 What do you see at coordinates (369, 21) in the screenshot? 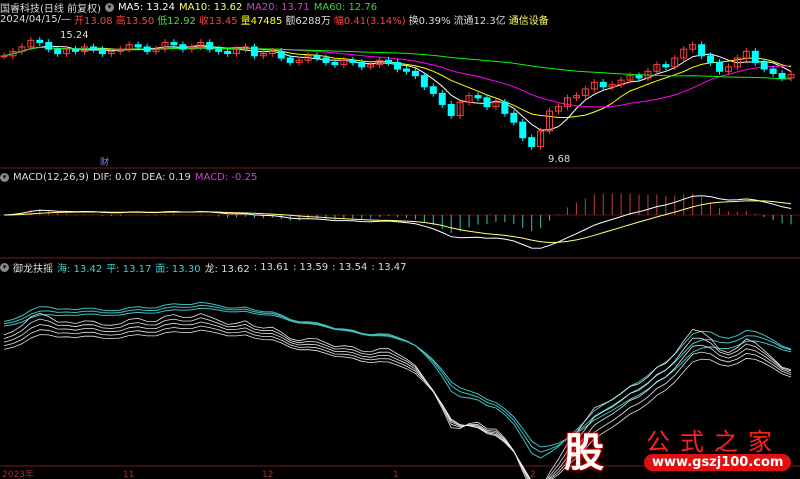
I see `change-value: 幅0.41(3.14%)` at bounding box center [369, 21].